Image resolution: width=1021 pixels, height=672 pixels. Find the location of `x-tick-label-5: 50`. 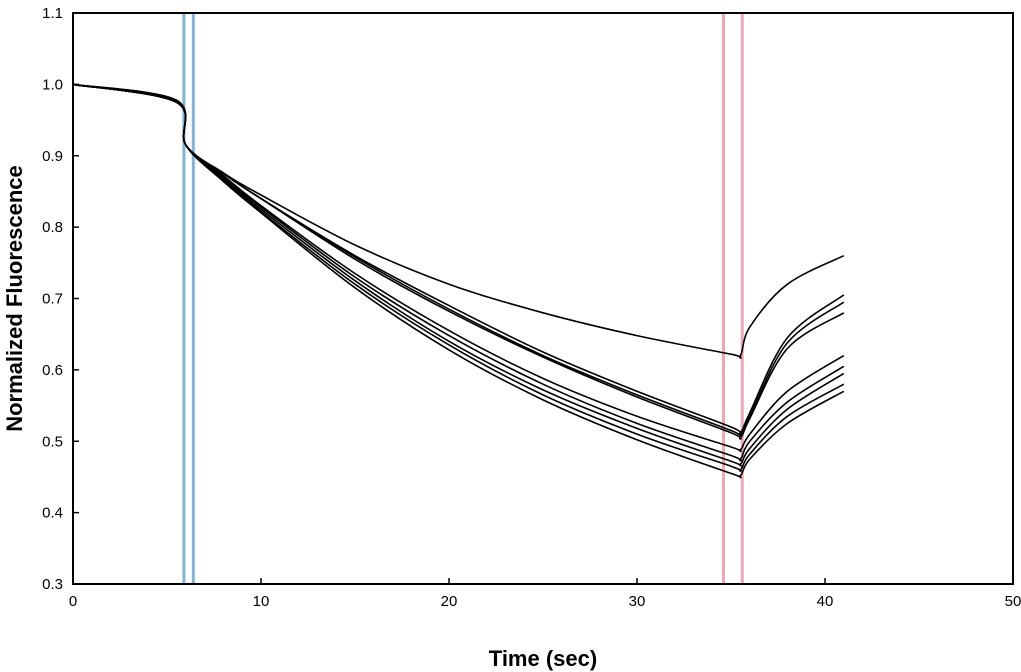

x-tick-label-5: 50 is located at coordinates (1013, 601).